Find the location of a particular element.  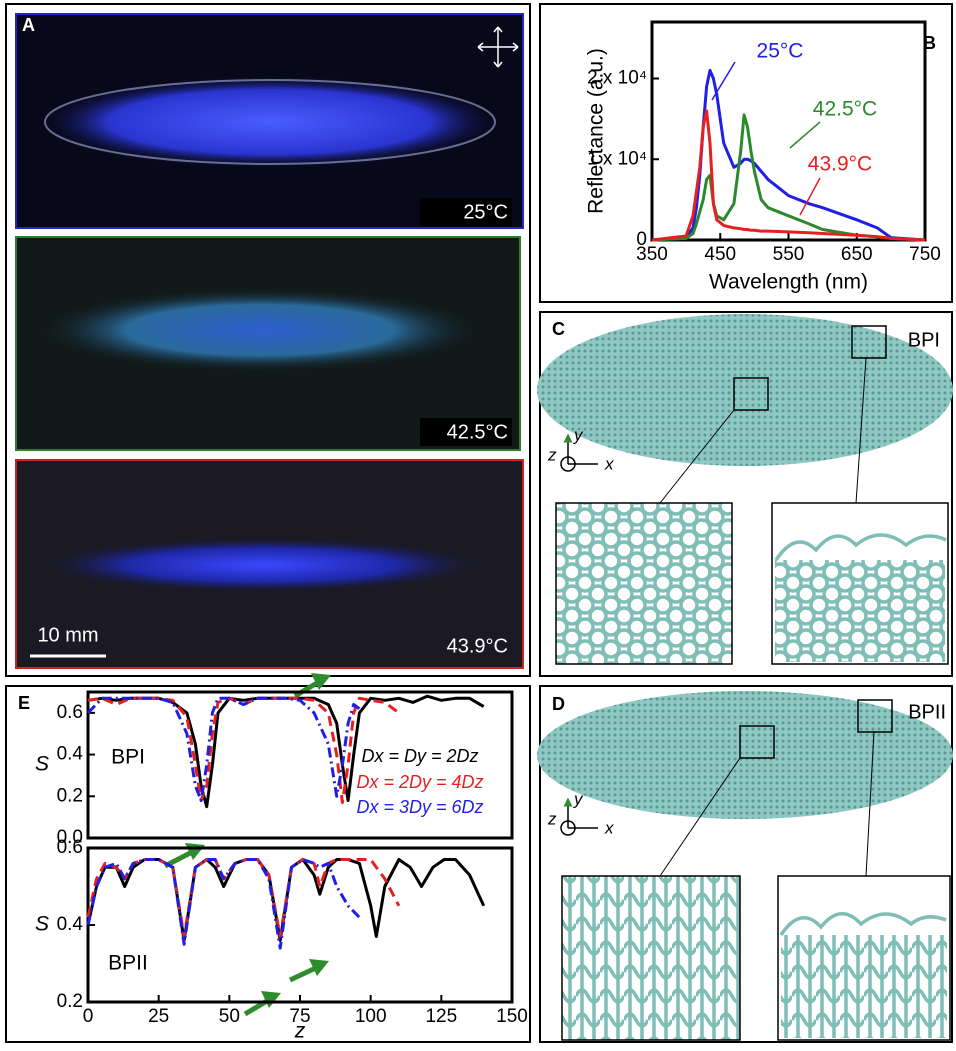

panel-frame is located at coordinates (746, 153).